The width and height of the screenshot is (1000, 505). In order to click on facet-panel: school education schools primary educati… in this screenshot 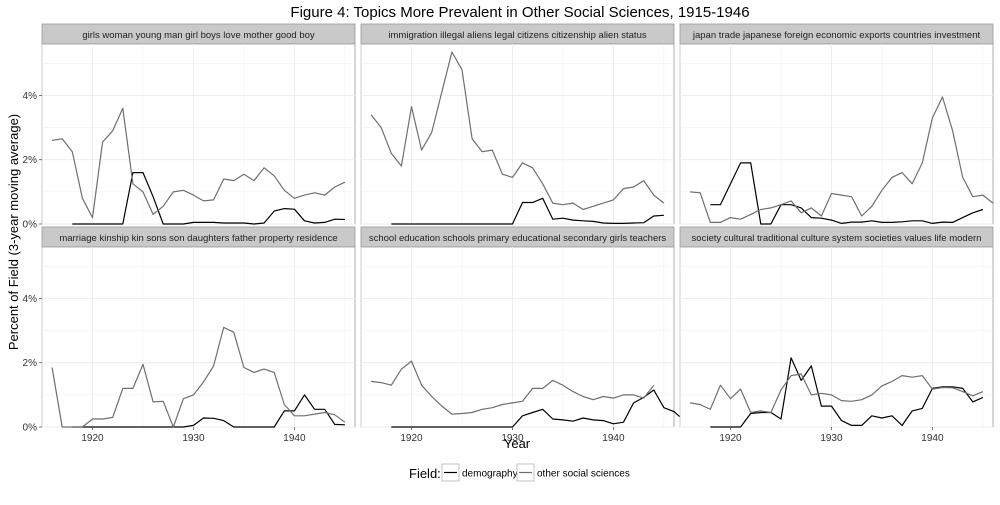, I will do `click(522, 335)`.